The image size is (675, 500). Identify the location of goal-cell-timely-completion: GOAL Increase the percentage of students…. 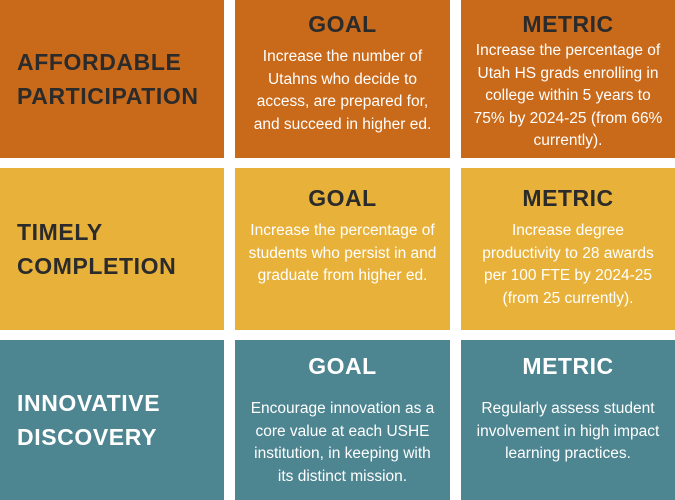
(342, 249).